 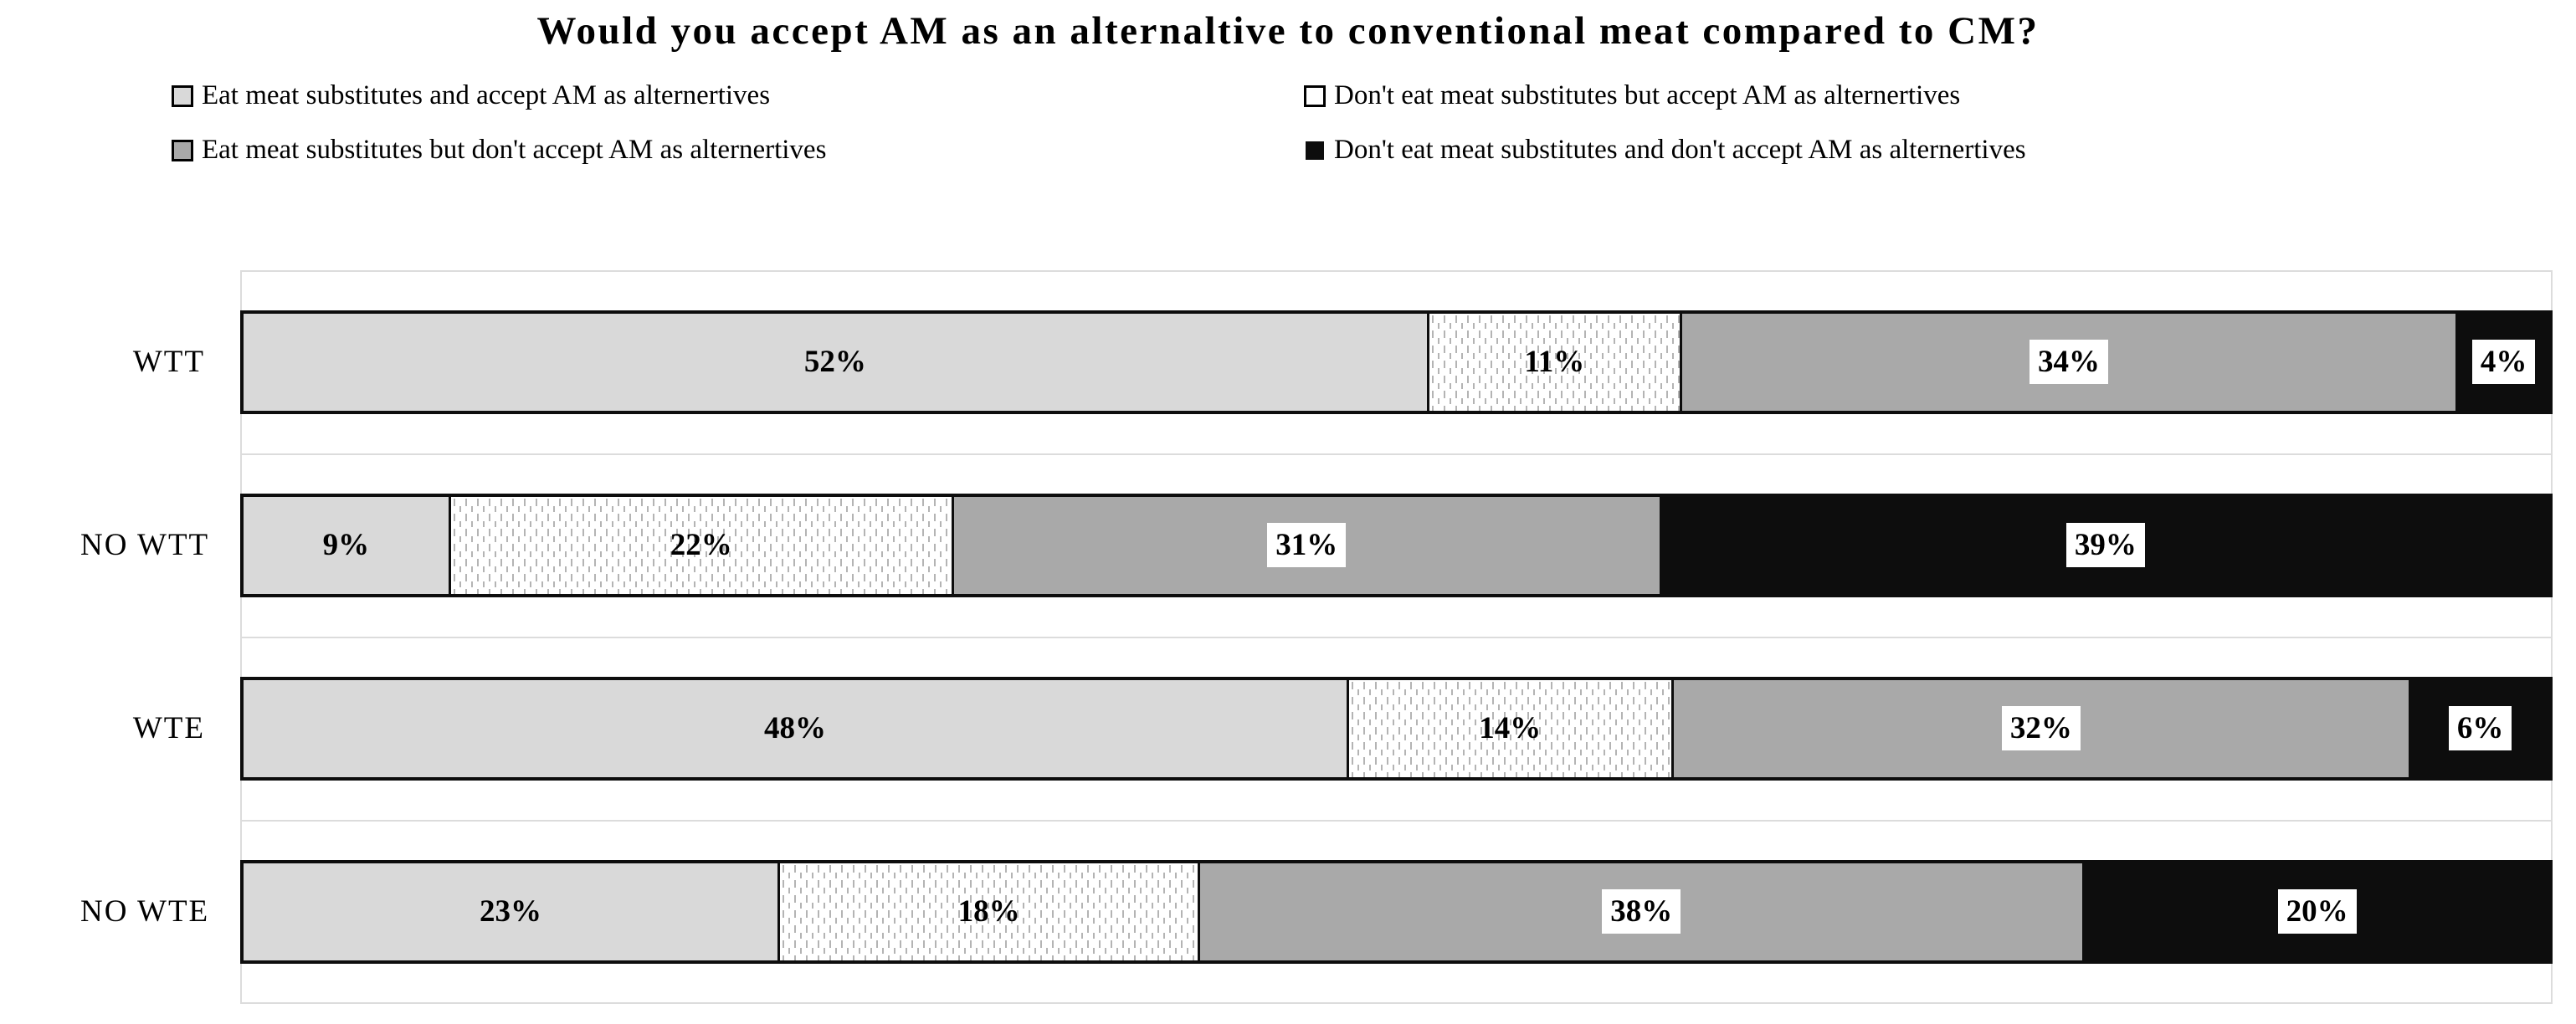 I want to click on category-label: NO WTE, so click(x=145, y=911).